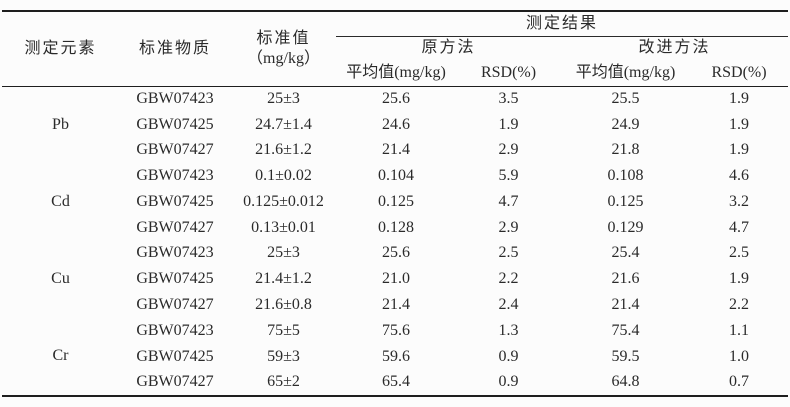 This screenshot has width=790, height=407. I want to click on orig-mean-cell: 75.6, so click(396, 330).